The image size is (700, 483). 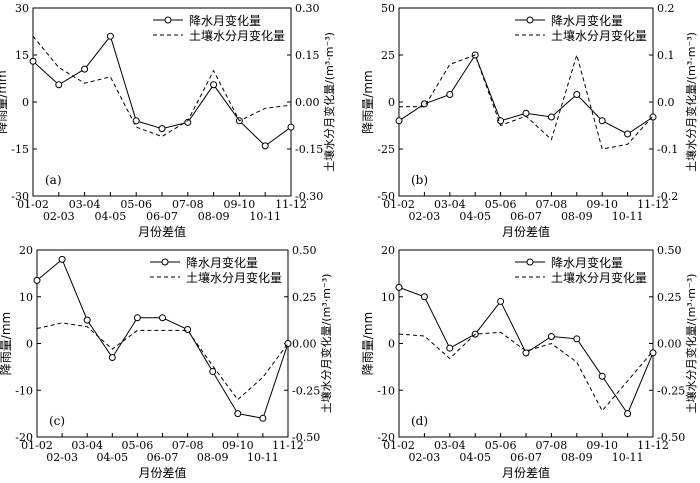 I want to click on y2-tick-label: 0.25, so click(x=669, y=297).